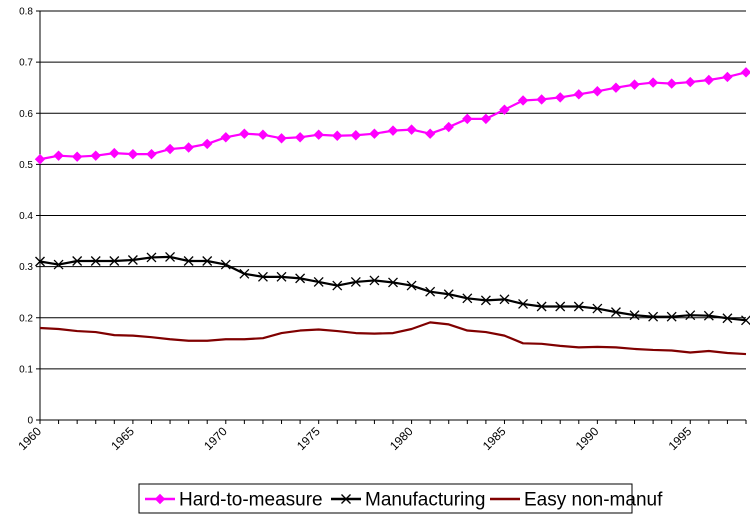  I want to click on legend-item: Manufacturing, so click(408, 500).